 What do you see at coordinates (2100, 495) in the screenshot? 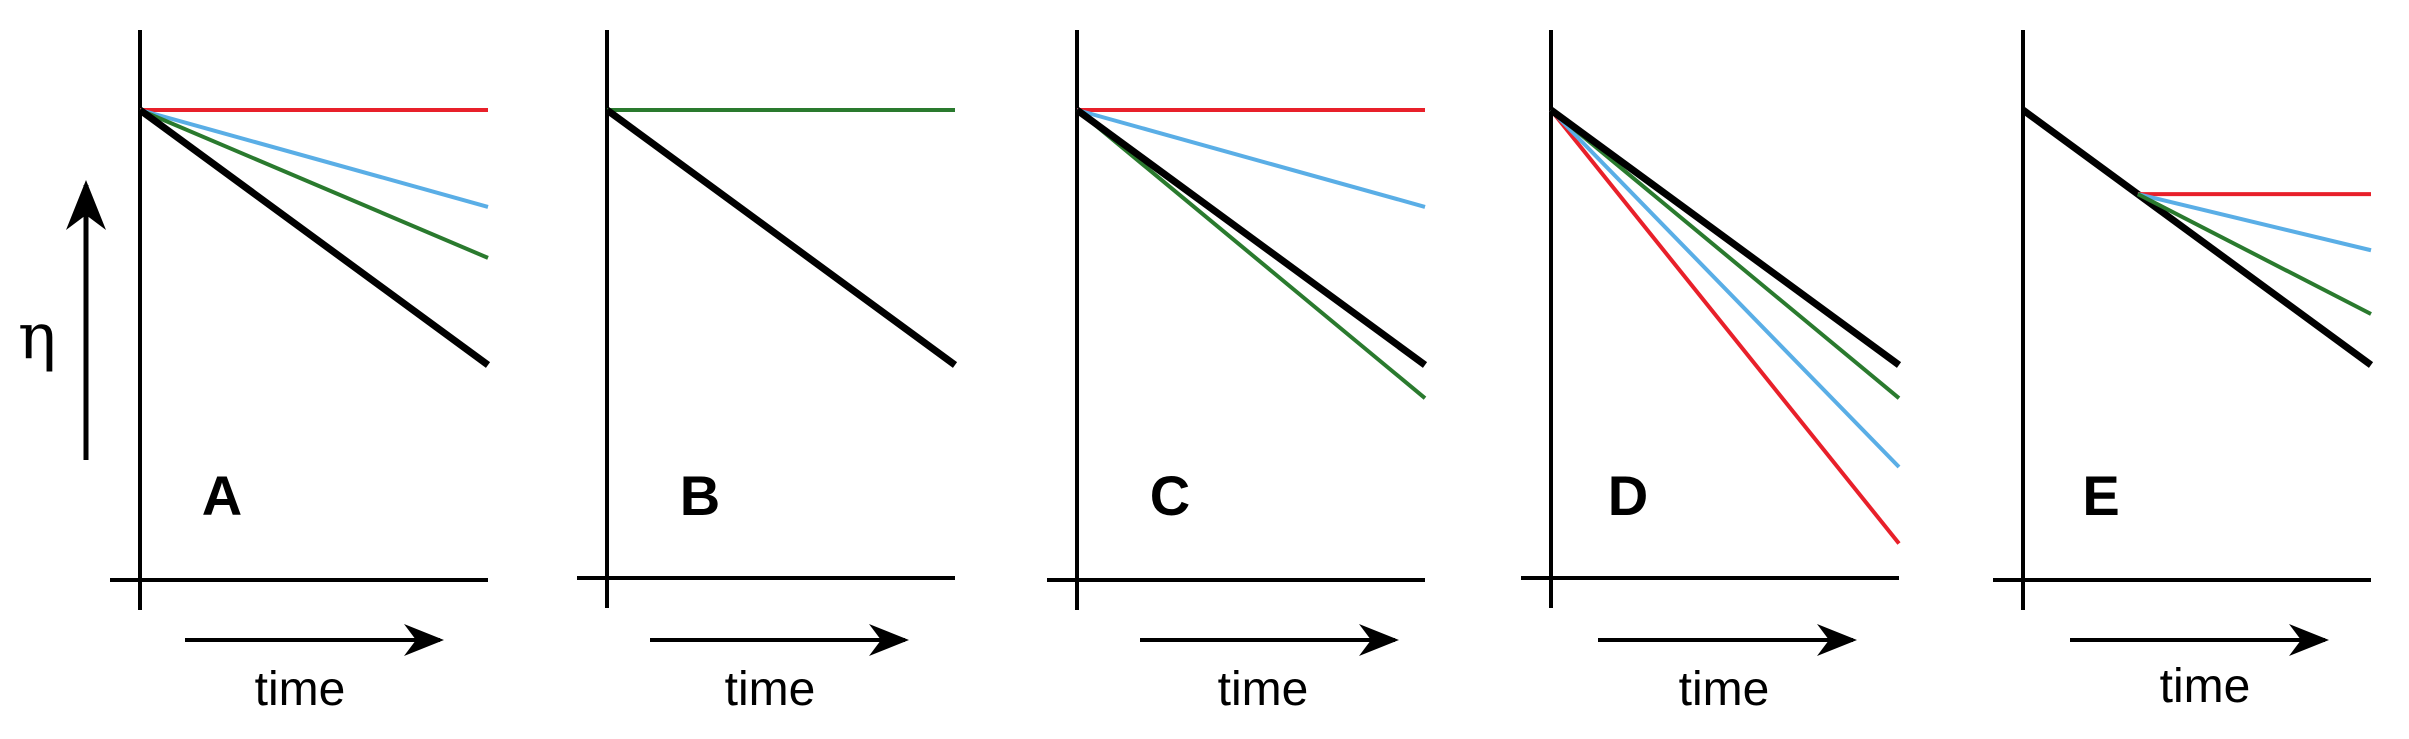
I see `panel-letter: E` at bounding box center [2100, 495].